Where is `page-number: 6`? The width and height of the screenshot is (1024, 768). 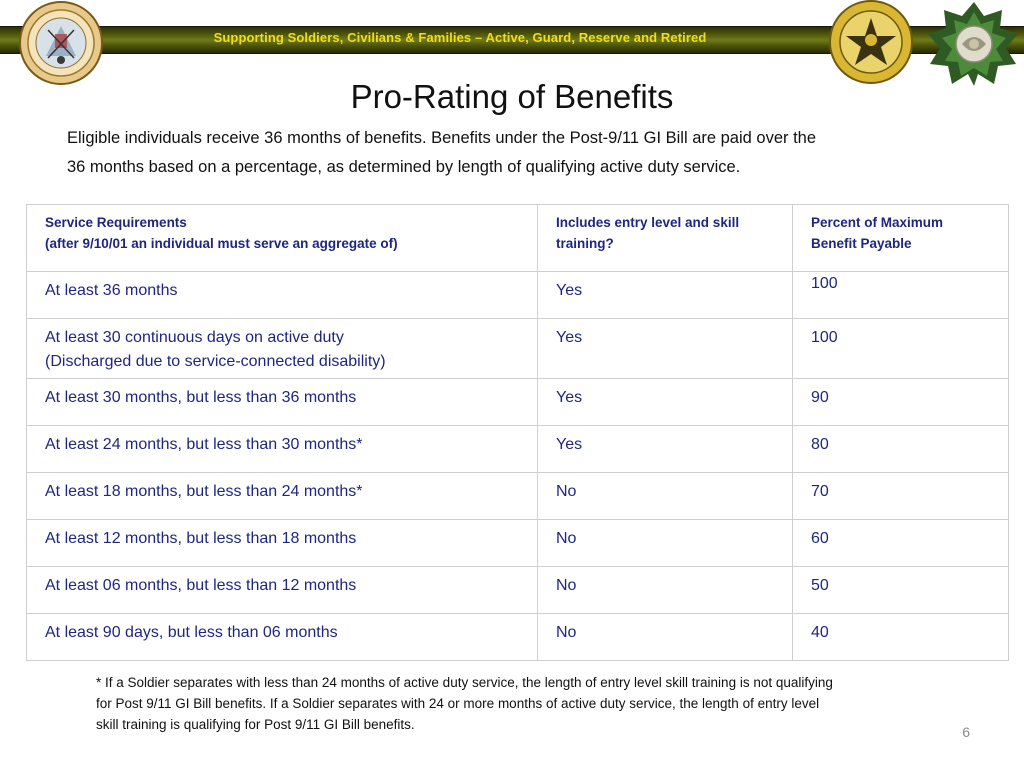 page-number: 6 is located at coordinates (966, 732).